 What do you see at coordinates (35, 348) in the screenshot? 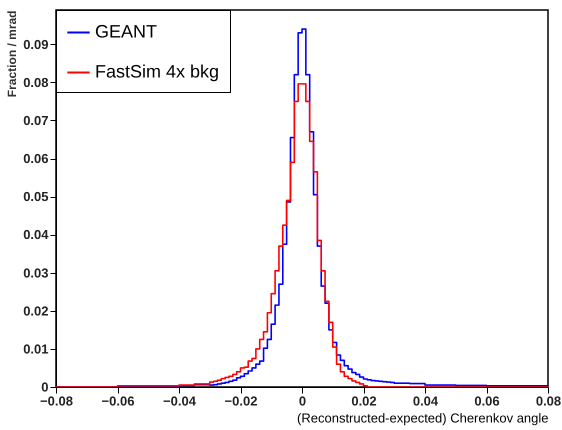
I see `y-tick-label: 0.01` at bounding box center [35, 348].